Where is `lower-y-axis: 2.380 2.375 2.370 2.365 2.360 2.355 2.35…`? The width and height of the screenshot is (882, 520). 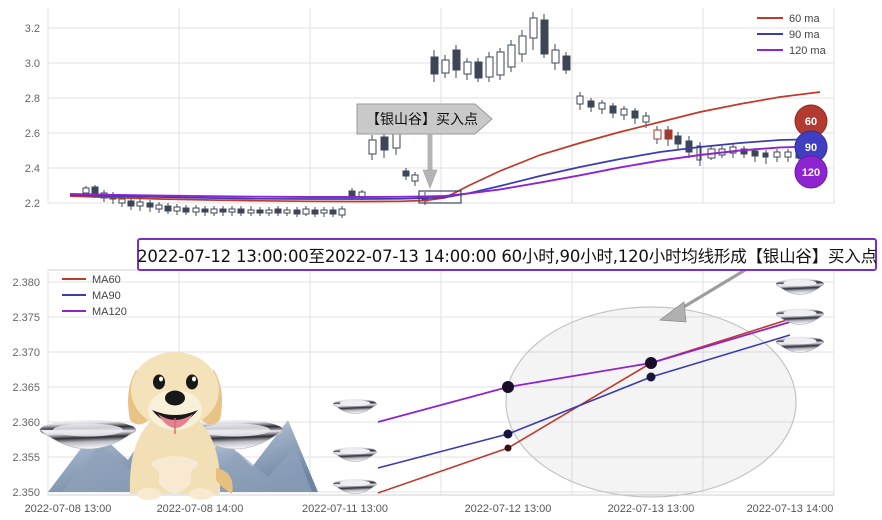
lower-y-axis: 2.380 2.375 2.370 2.365 2.360 2.355 2.35… is located at coordinates (26, 388).